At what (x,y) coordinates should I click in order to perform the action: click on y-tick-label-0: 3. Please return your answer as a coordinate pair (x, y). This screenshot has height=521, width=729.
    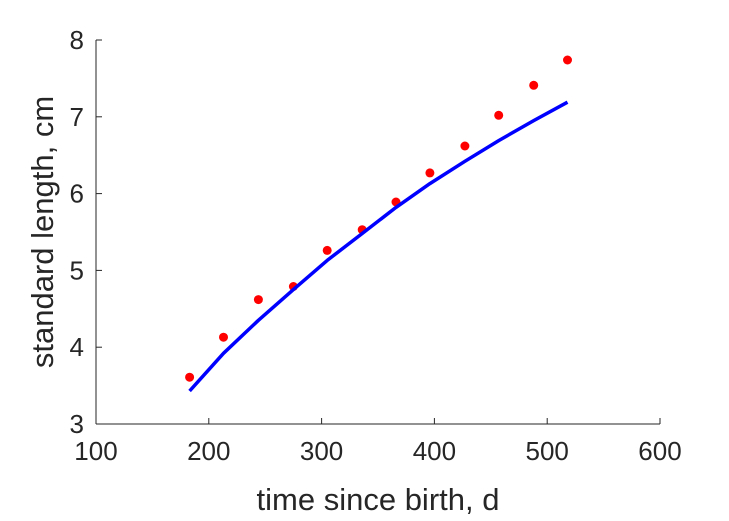
    Looking at the image, I should click on (77, 424).